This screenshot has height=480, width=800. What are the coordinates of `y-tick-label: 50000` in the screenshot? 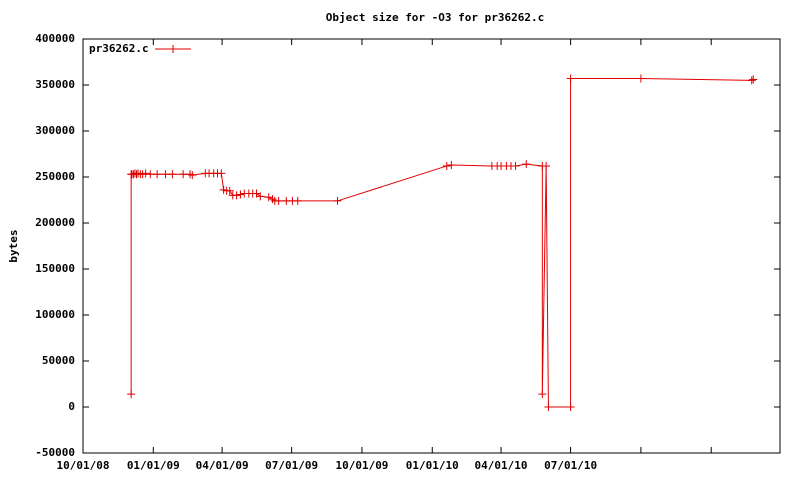 It's located at (58, 360).